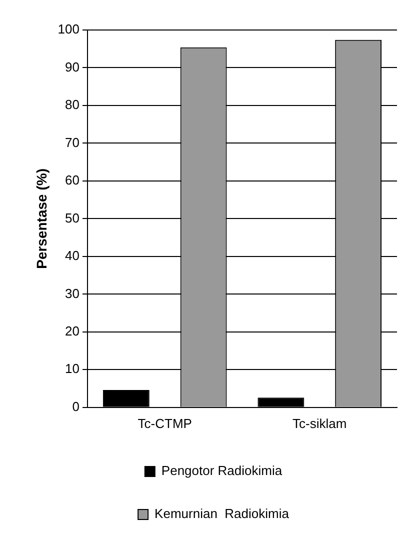 This screenshot has height=541, width=401. What do you see at coordinates (165, 423) in the screenshot?
I see `x-tick-label: Tc-CTMP` at bounding box center [165, 423].